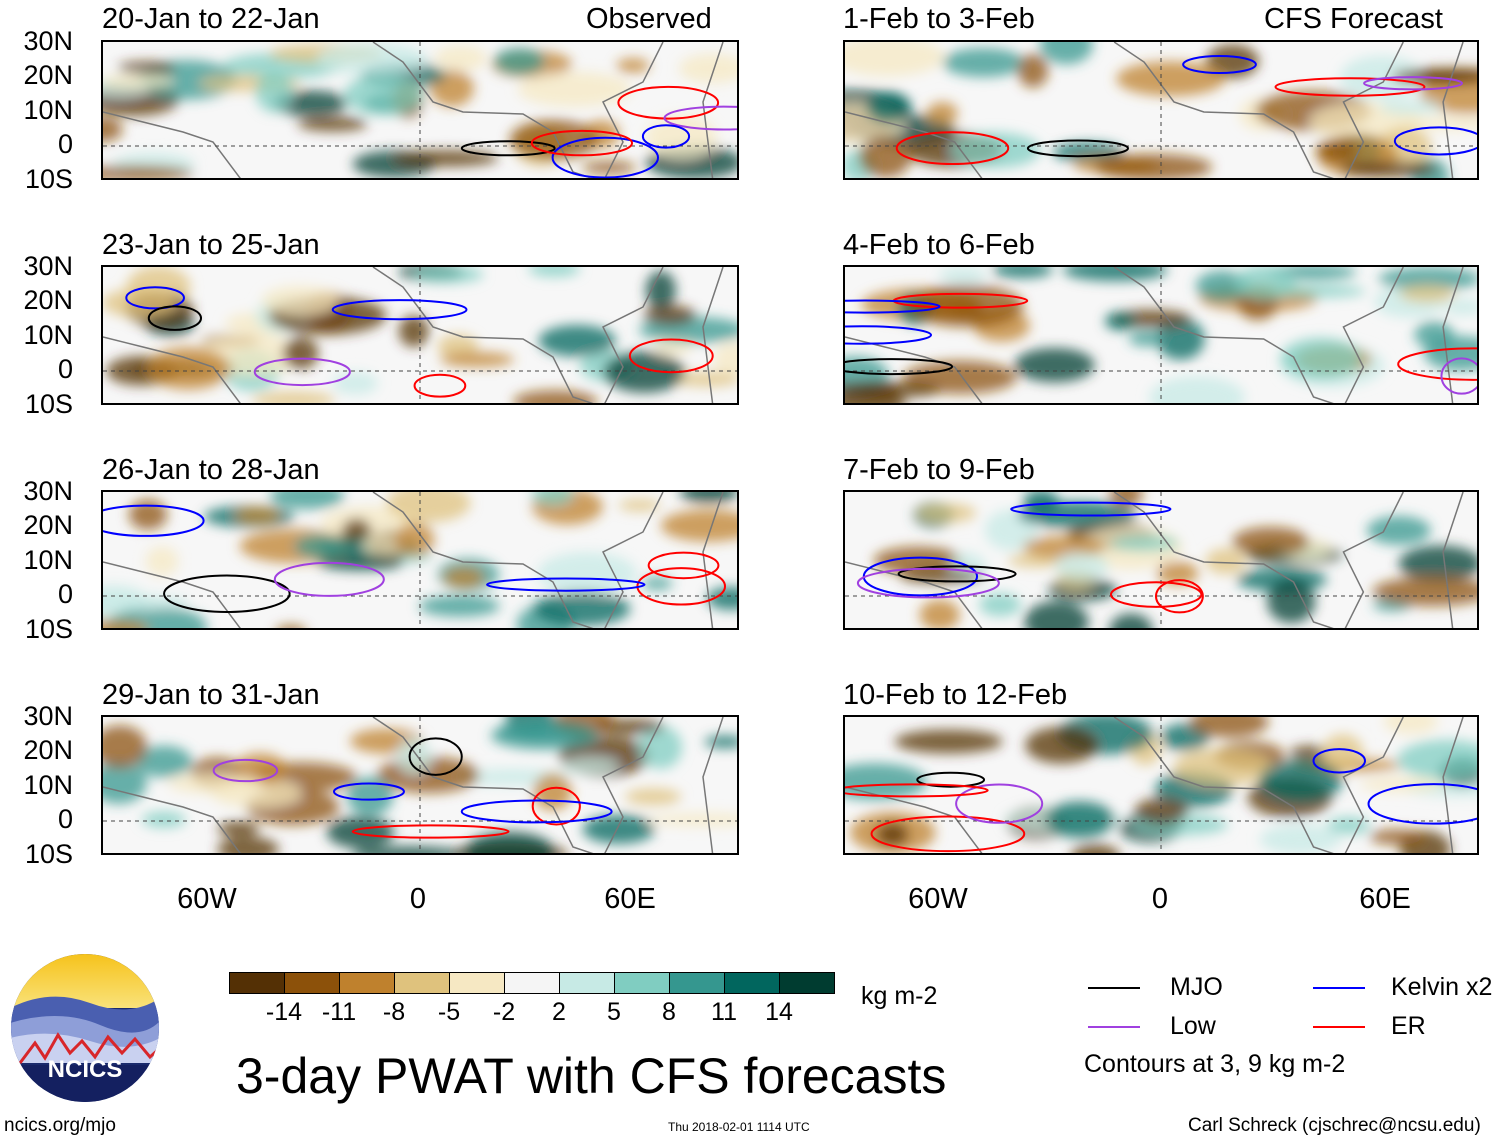 The height and width of the screenshot is (1142, 1510). I want to click on ncics-logo: NCICS, so click(85, 1028).